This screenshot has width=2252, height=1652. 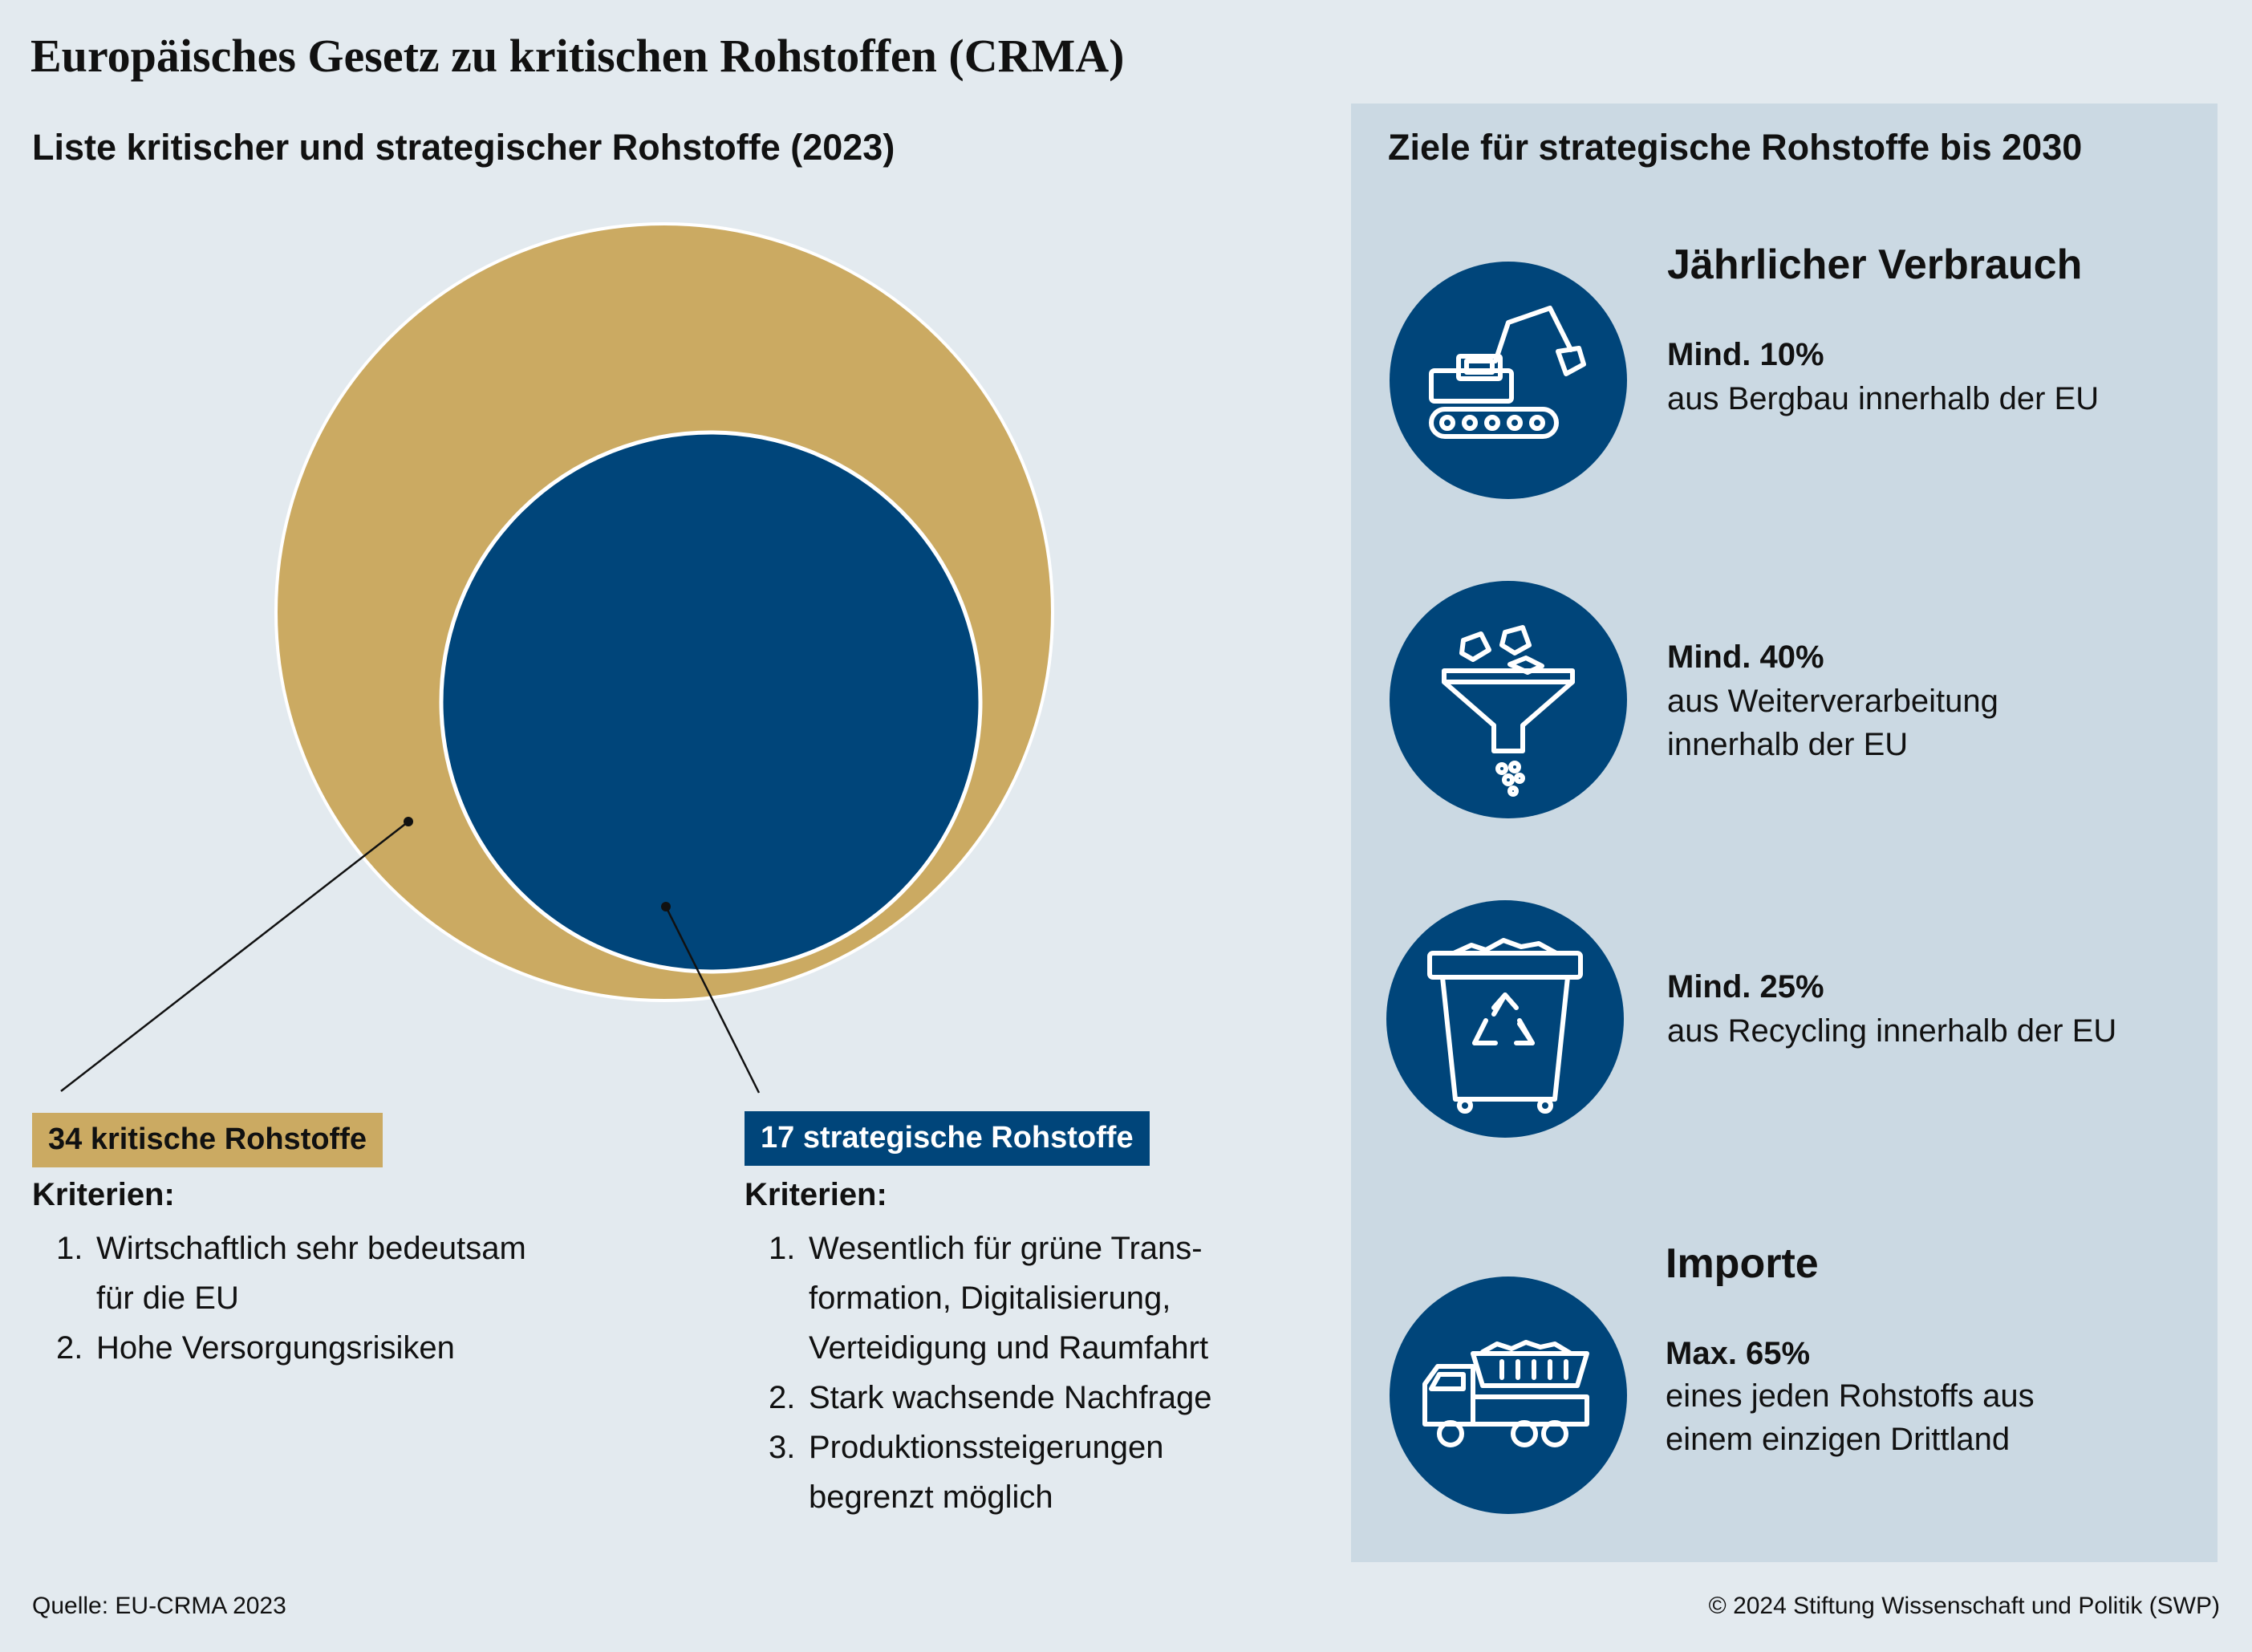 What do you see at coordinates (208, 1140) in the screenshot?
I see `critical-badge: 34 kritische Rohstoffe` at bounding box center [208, 1140].